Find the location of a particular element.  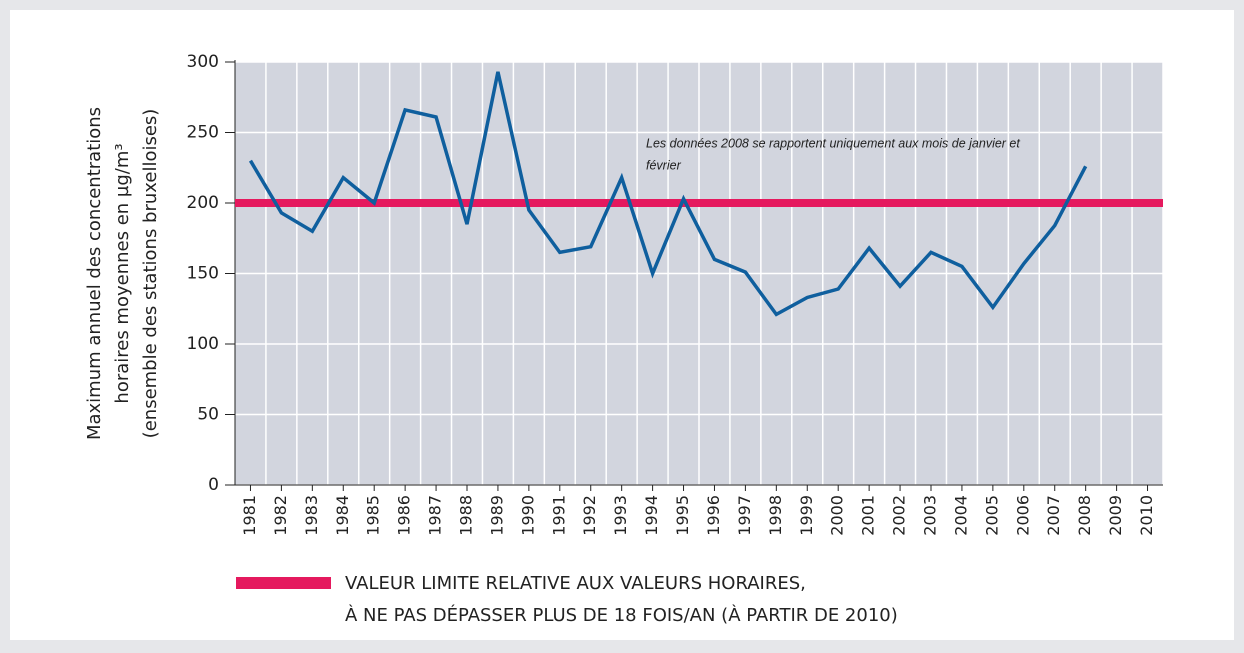

x-tick-label: 1985 is located at coordinates (373, 515).